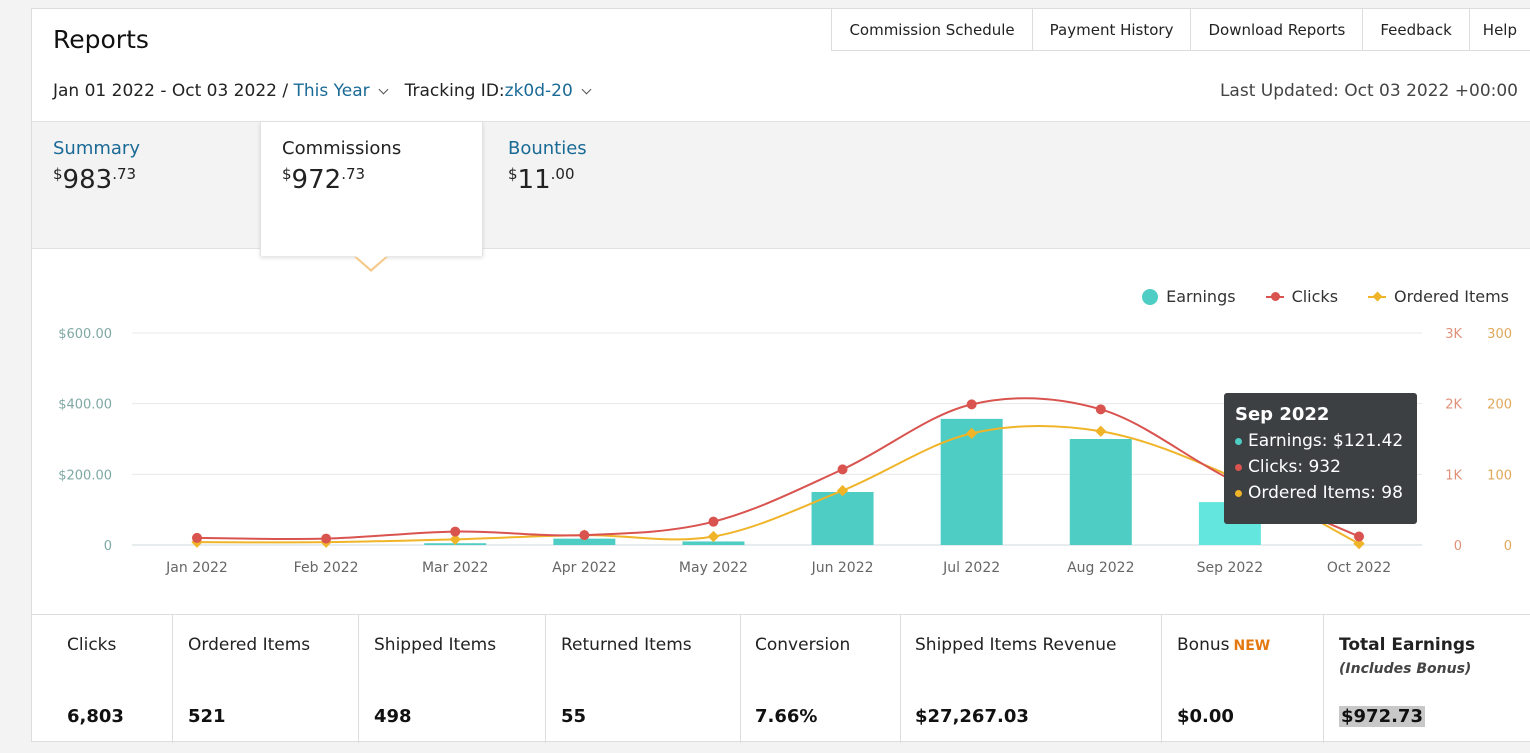 Image resolution: width=1530 pixels, height=753 pixels. I want to click on period-dropdown: This Year, so click(331, 91).